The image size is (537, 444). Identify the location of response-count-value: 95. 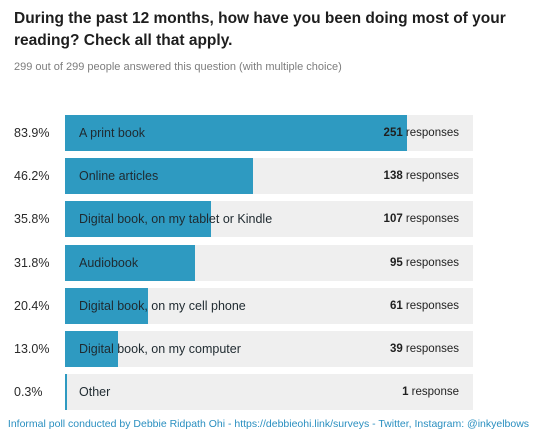
(396, 262).